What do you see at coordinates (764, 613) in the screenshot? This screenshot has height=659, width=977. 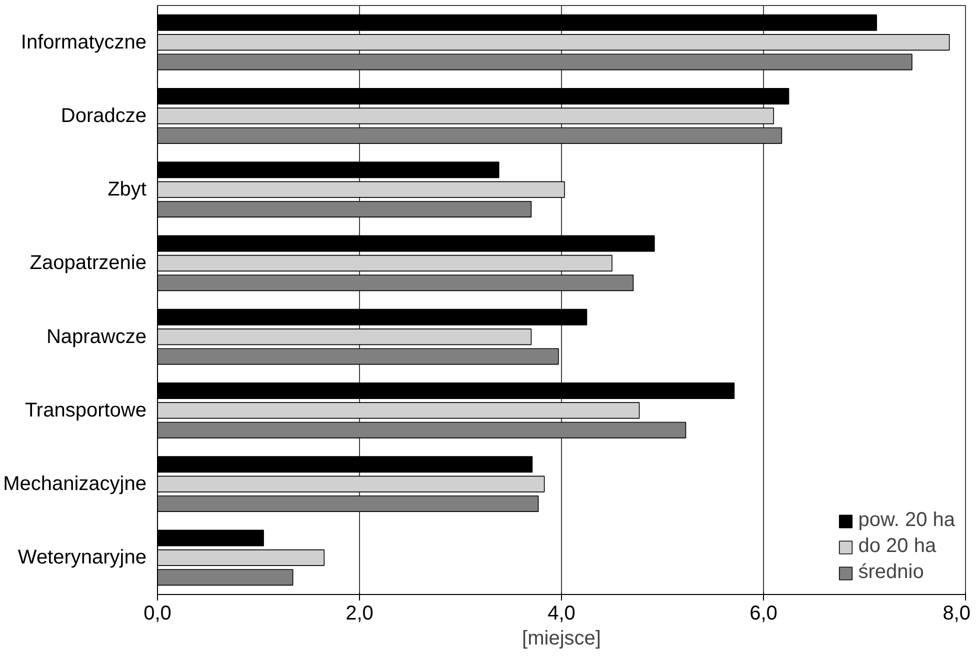 I see `x-tick-label: 6,0` at bounding box center [764, 613].